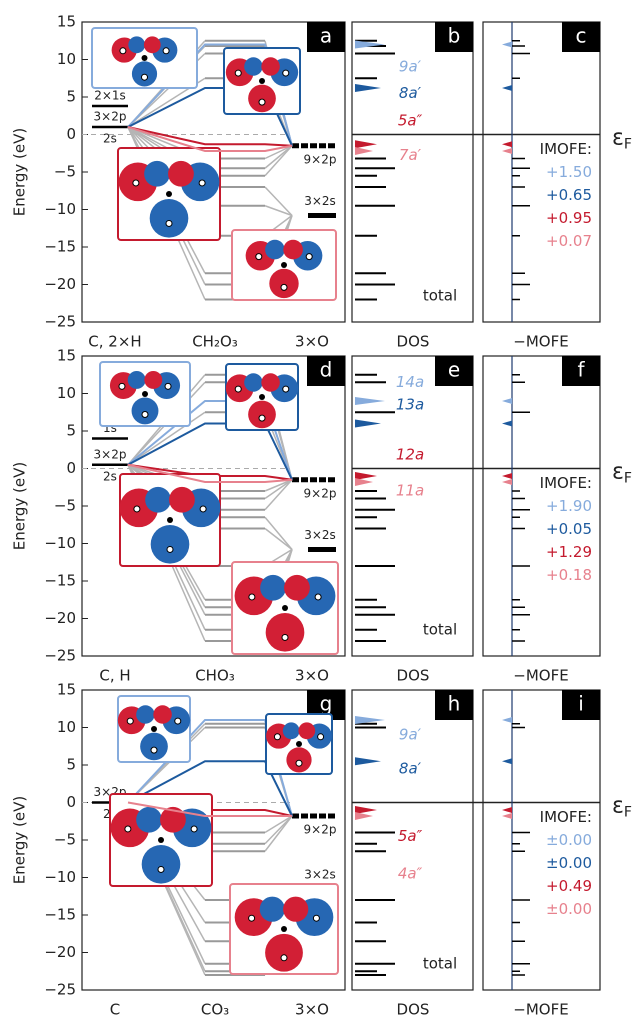 The height and width of the screenshot is (1032, 635). I want to click on panel-letter: f, so click(581, 370).